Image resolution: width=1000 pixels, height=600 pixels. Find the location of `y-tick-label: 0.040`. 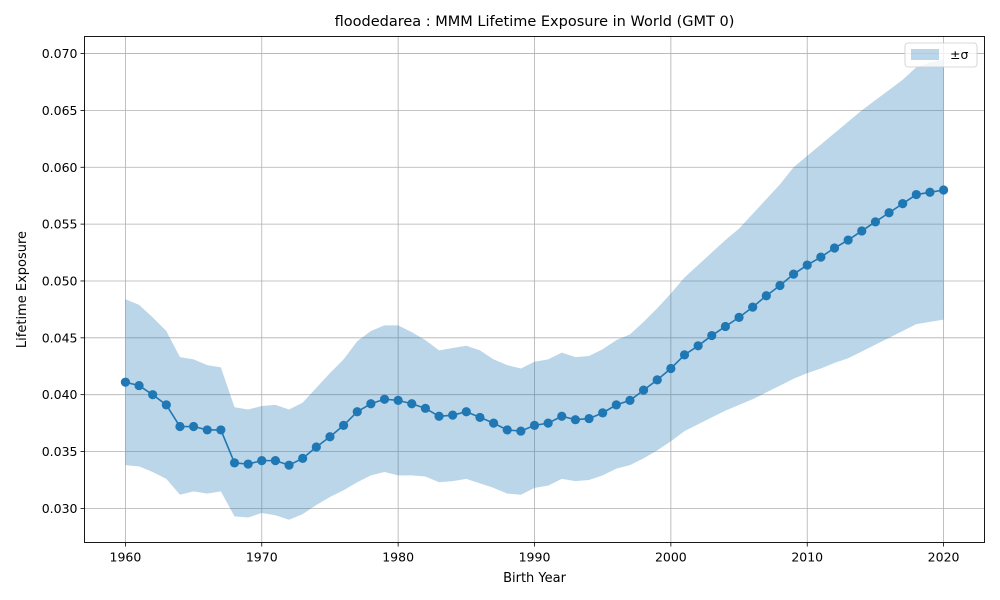

y-tick-label: 0.040 is located at coordinates (60, 394).